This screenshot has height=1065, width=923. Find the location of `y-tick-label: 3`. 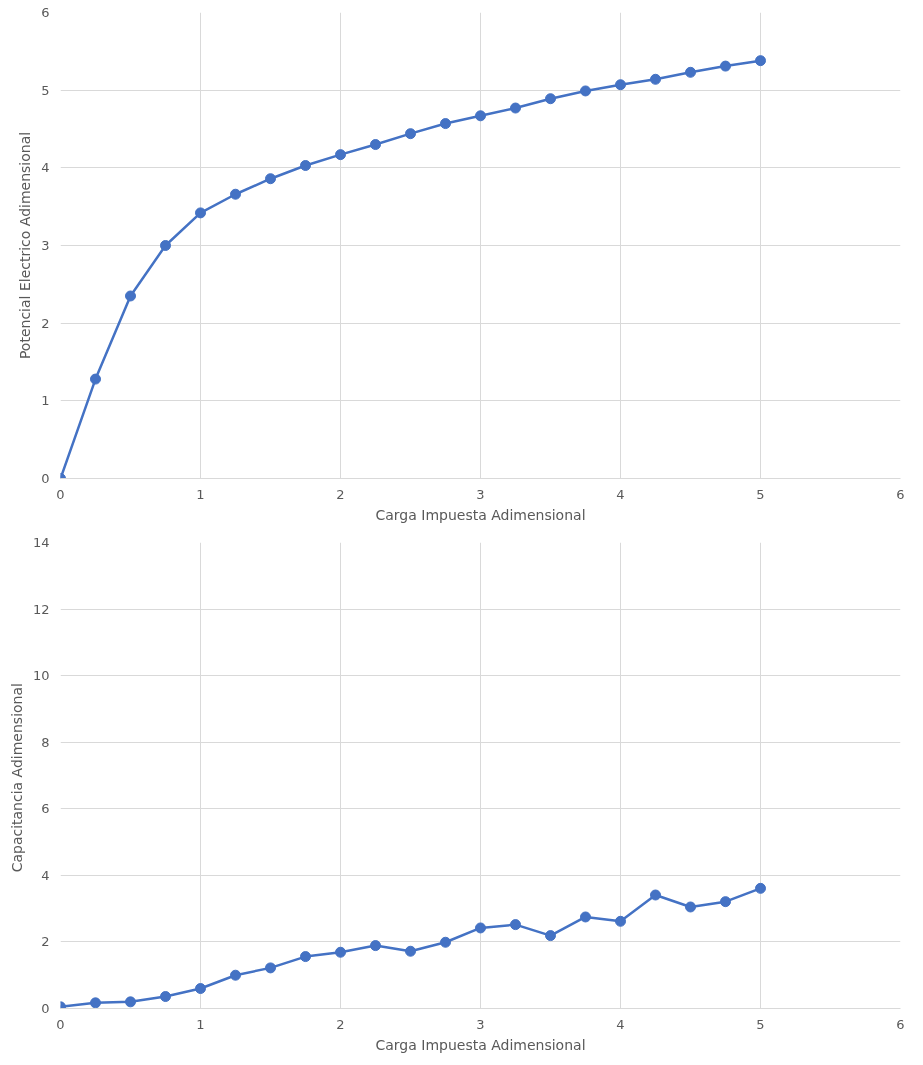

y-tick-label: 3 is located at coordinates (45, 245).